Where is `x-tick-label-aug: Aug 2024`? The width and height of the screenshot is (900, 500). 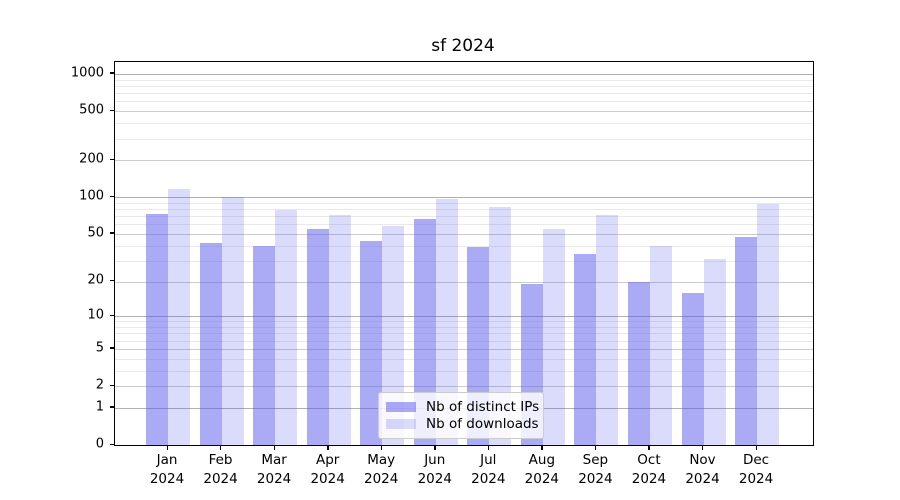
x-tick-label-aug: Aug 2024 is located at coordinates (542, 469).